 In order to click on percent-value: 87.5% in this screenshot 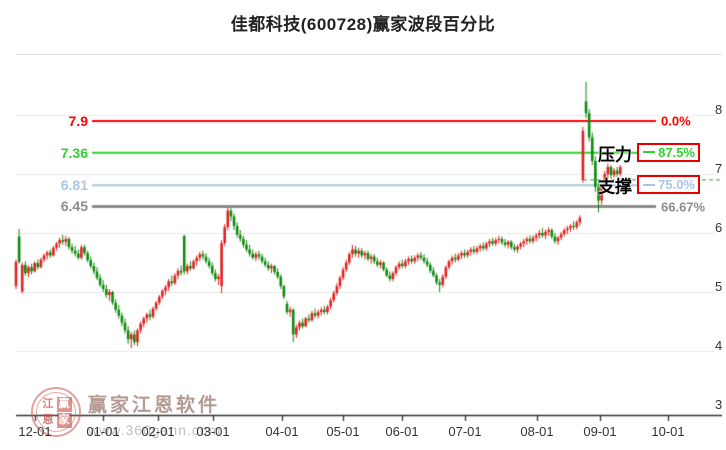, I will do `click(676, 152)`.